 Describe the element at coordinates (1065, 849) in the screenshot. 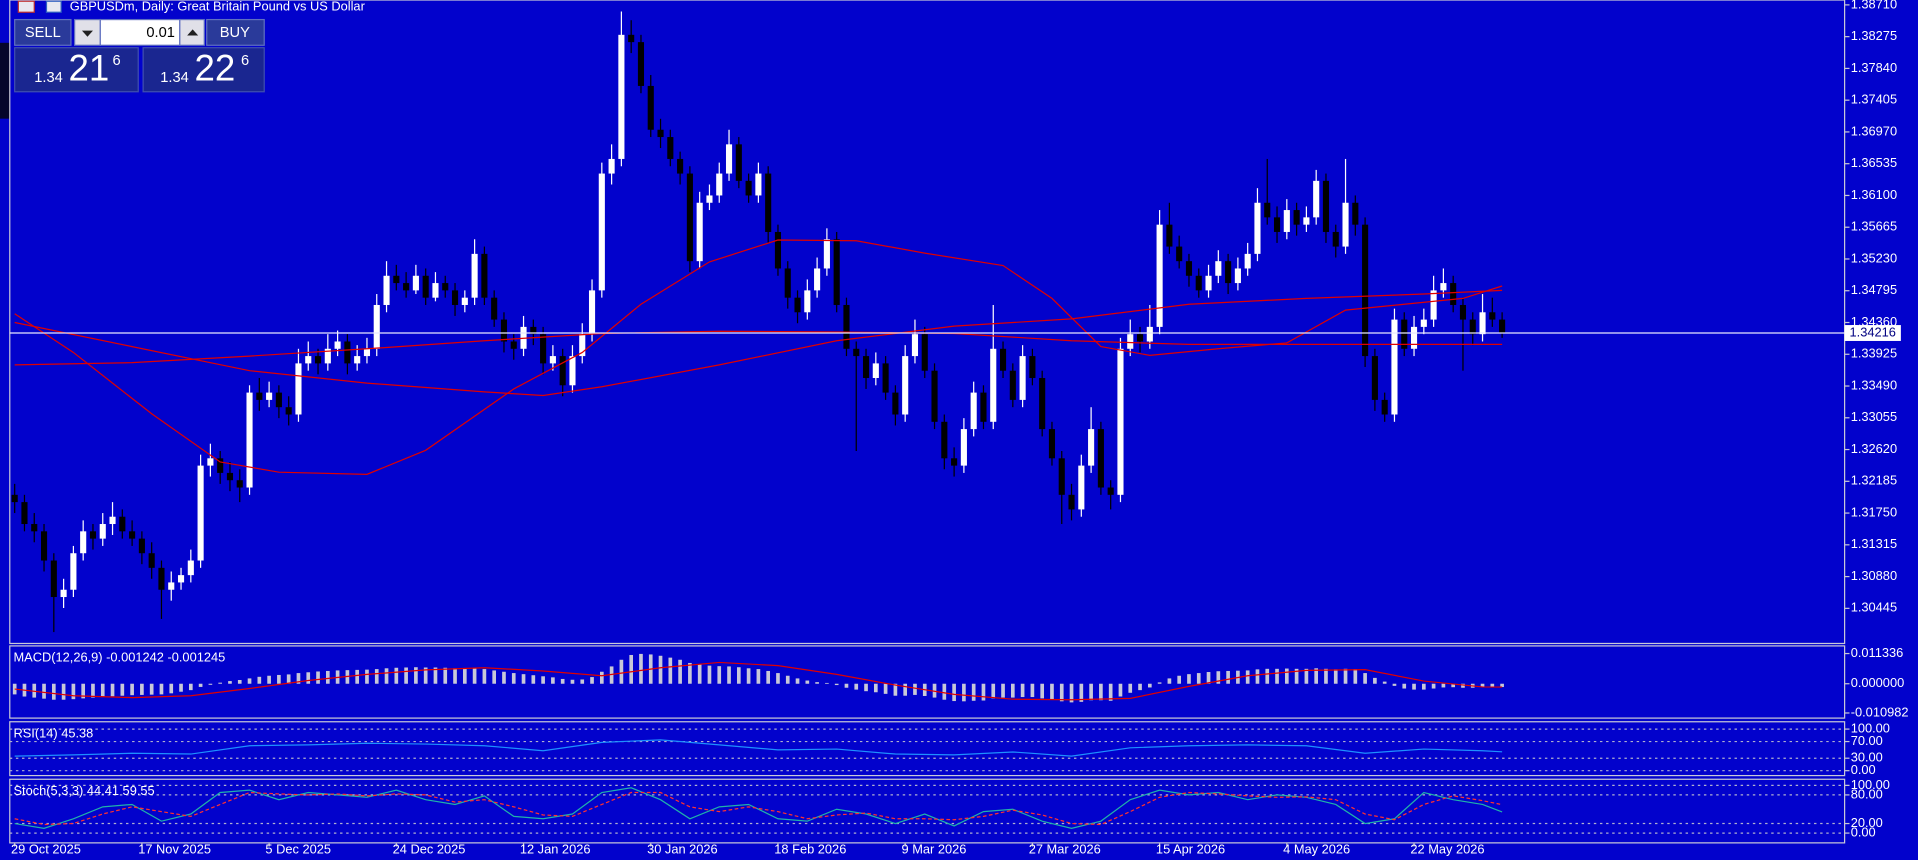

I see `x-tick-label: 27 Mar 2026` at that location.